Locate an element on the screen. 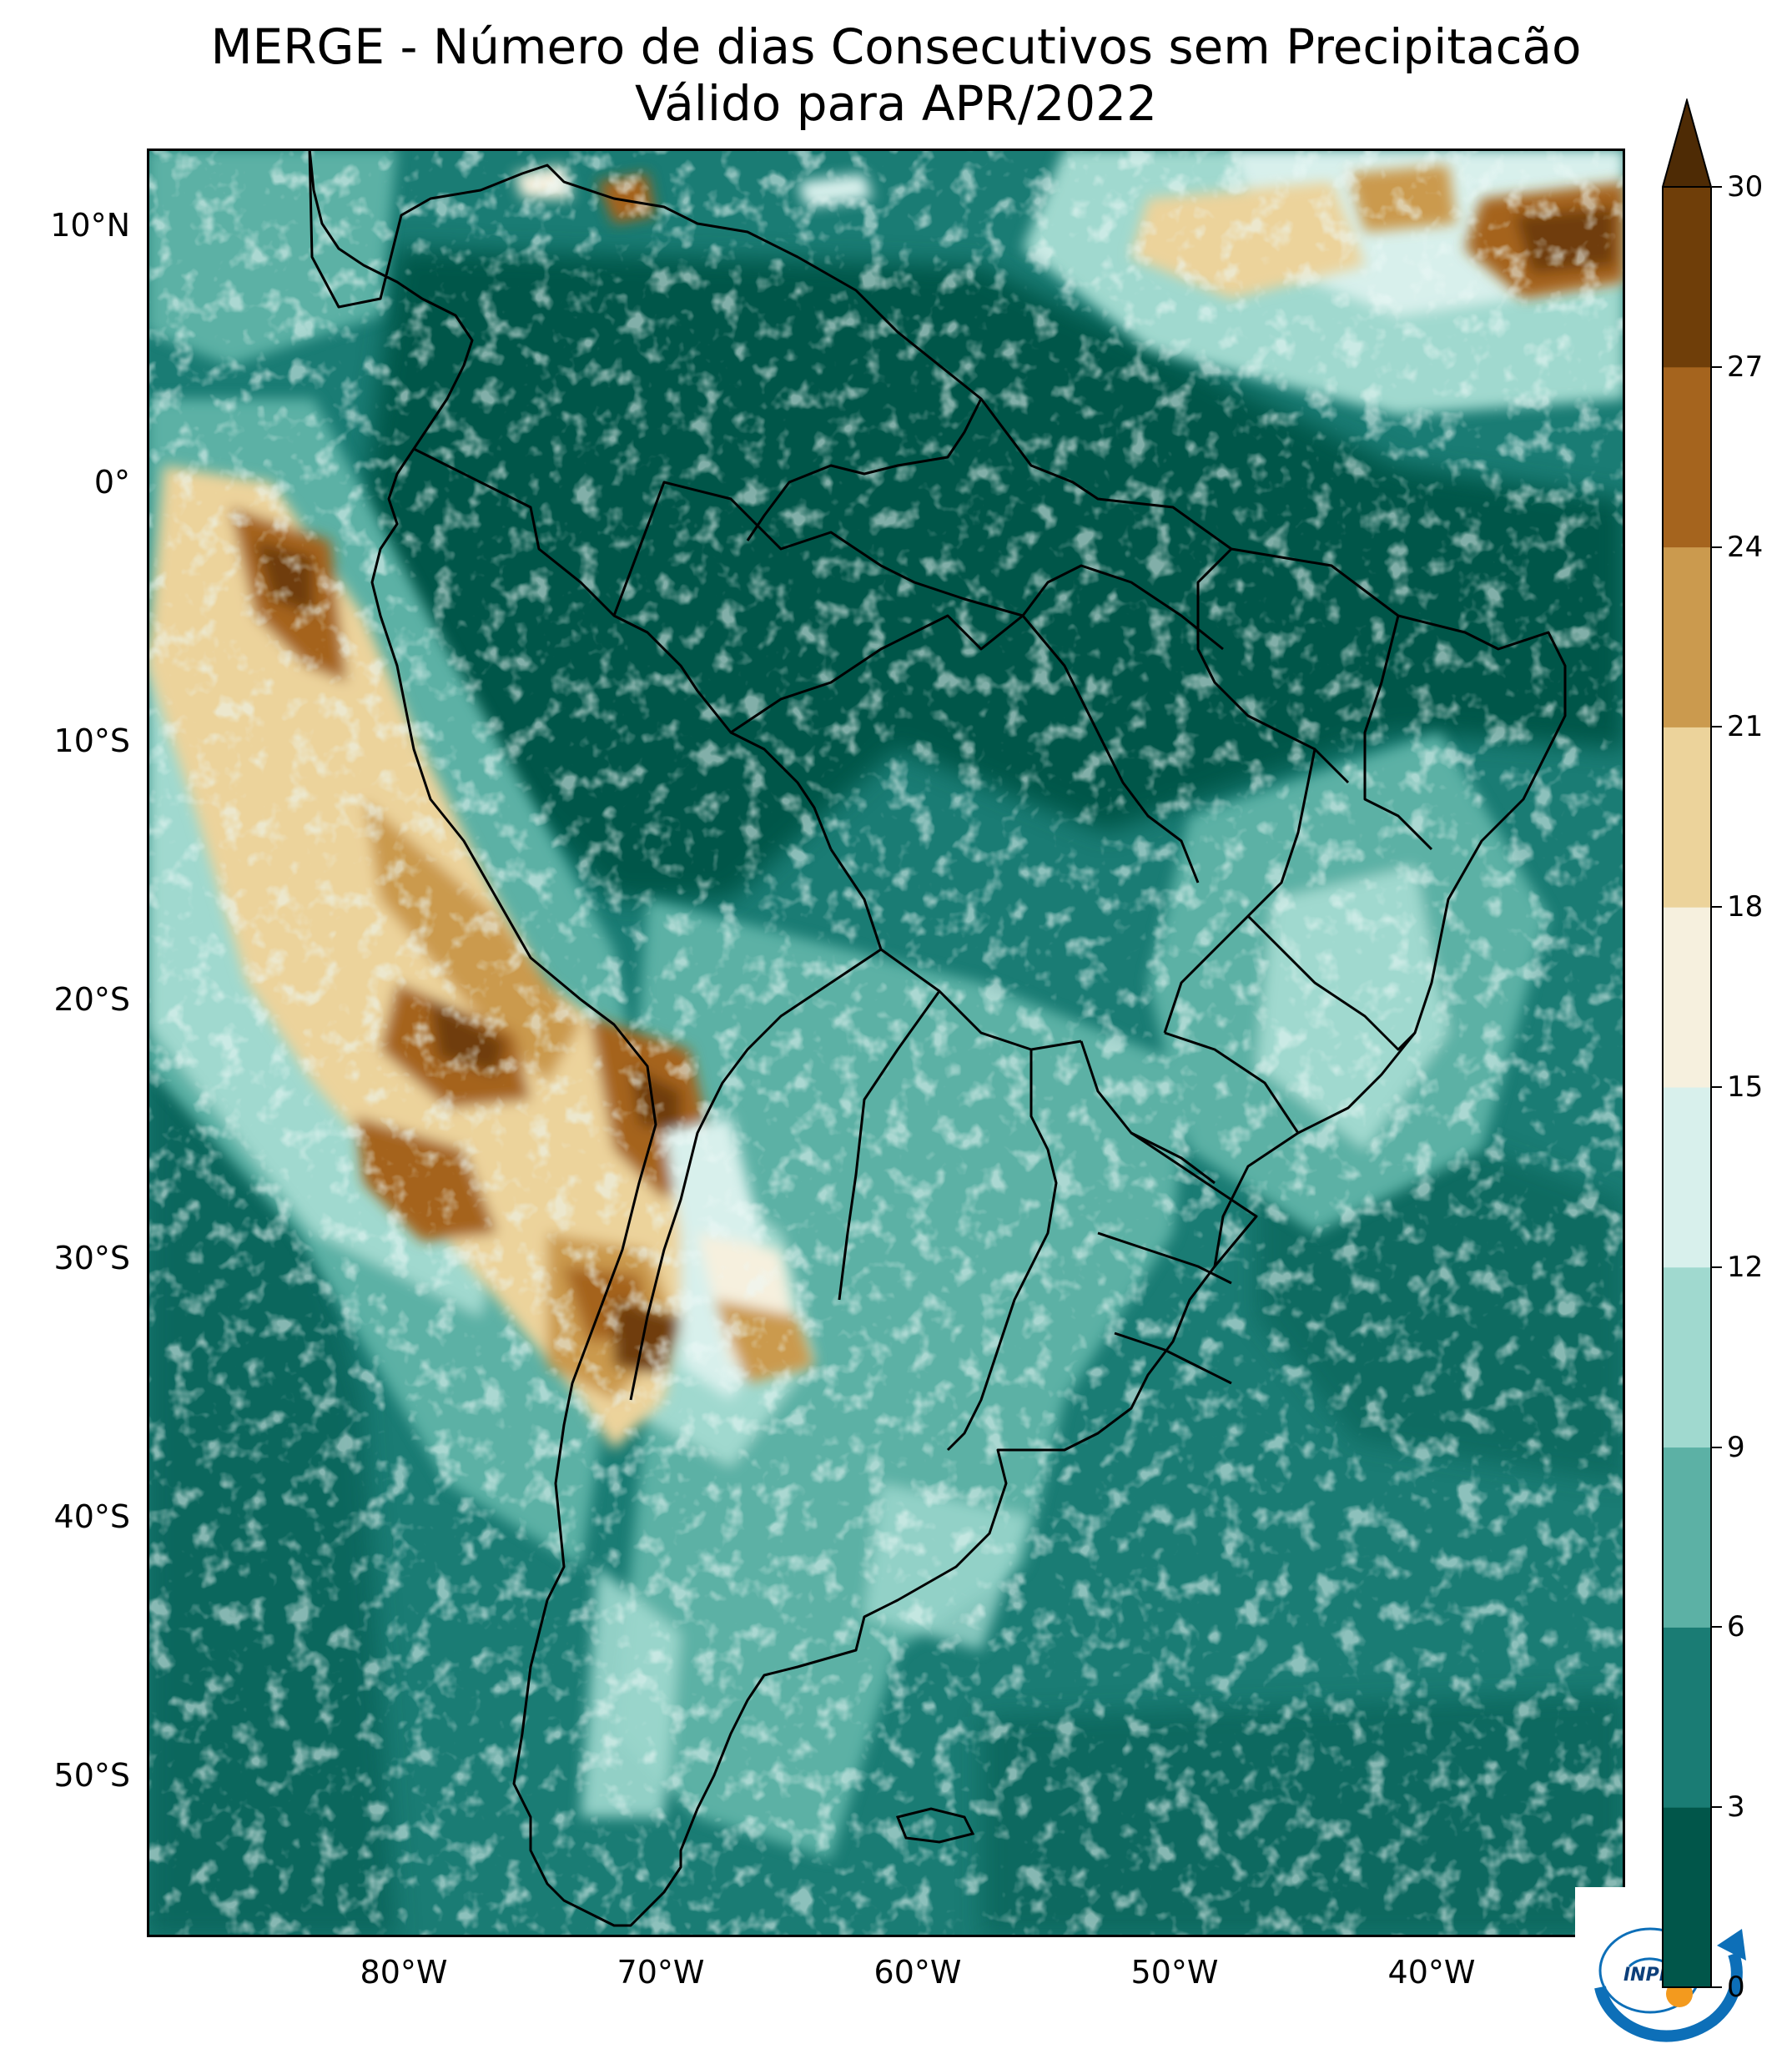 Image resolution: width=1792 pixels, height=2064 pixels. colorbar-tick-label: 24 is located at coordinates (1745, 547).